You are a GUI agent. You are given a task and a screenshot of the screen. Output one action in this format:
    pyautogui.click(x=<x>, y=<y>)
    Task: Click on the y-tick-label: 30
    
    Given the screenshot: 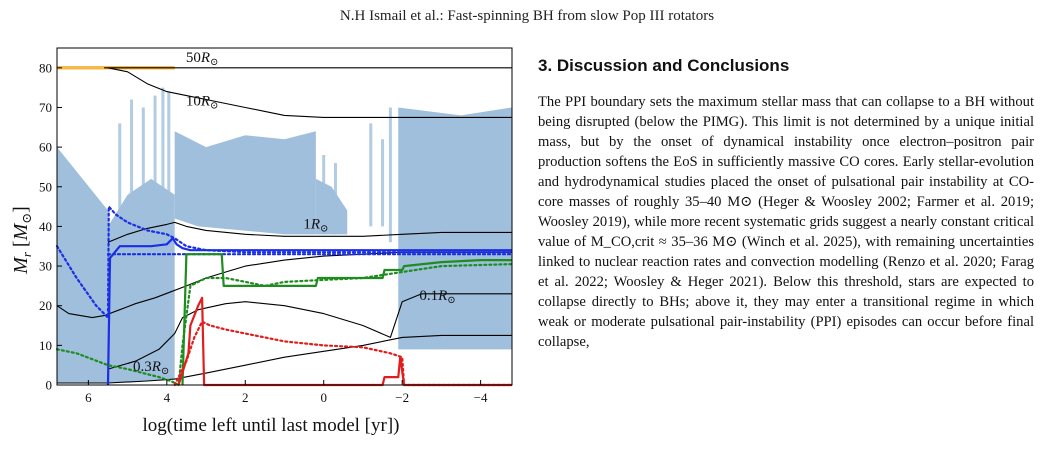 What is the action you would take?
    pyautogui.click(x=45, y=266)
    